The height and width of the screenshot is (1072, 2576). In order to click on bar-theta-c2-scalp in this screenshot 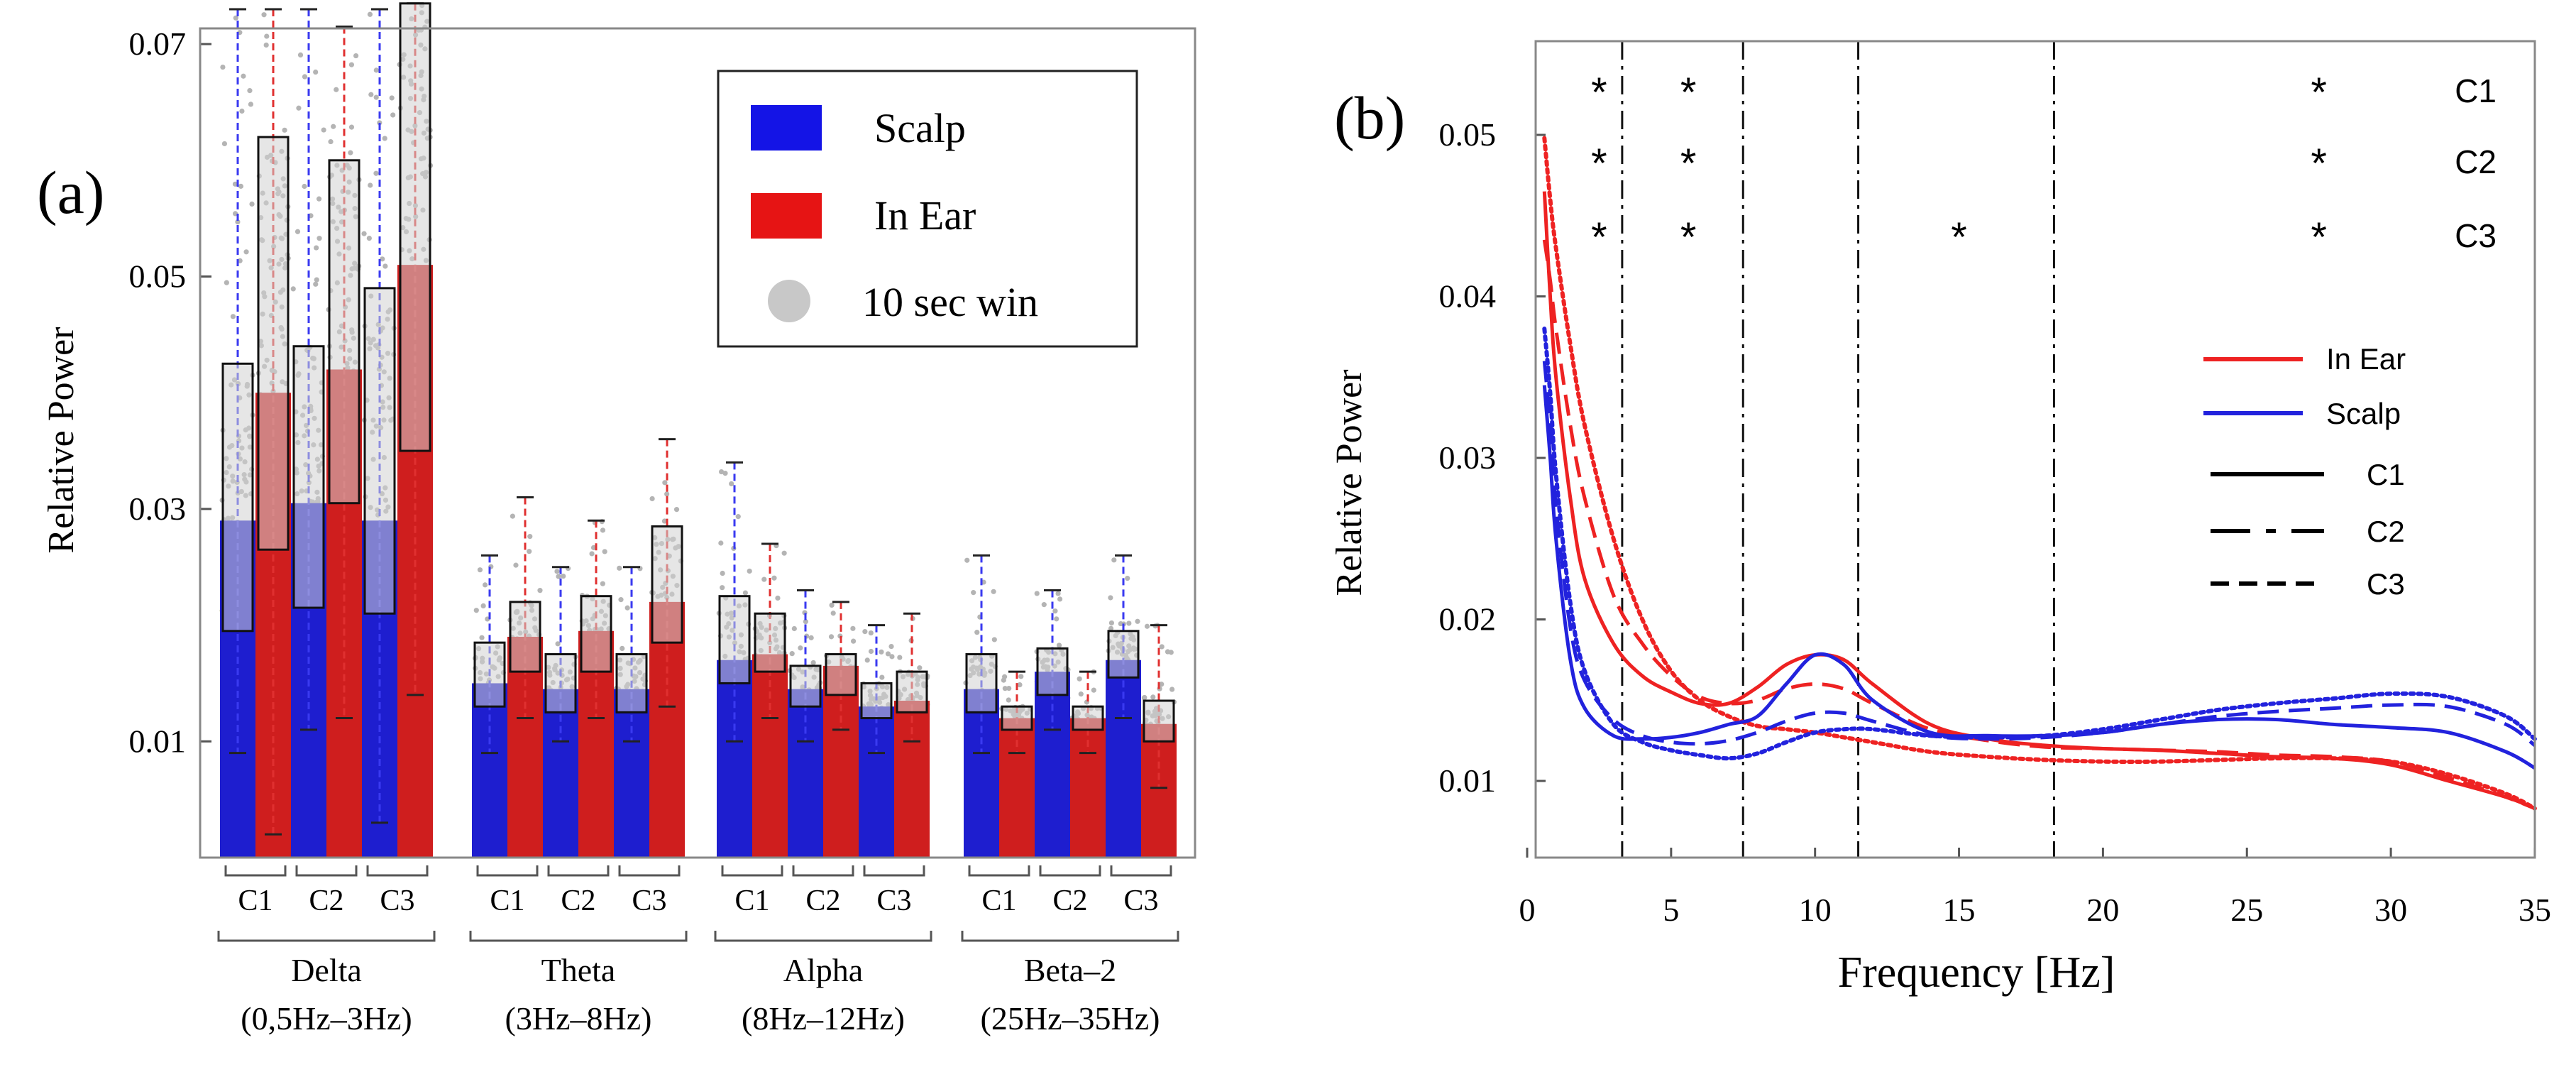, I will do `click(560, 773)`.